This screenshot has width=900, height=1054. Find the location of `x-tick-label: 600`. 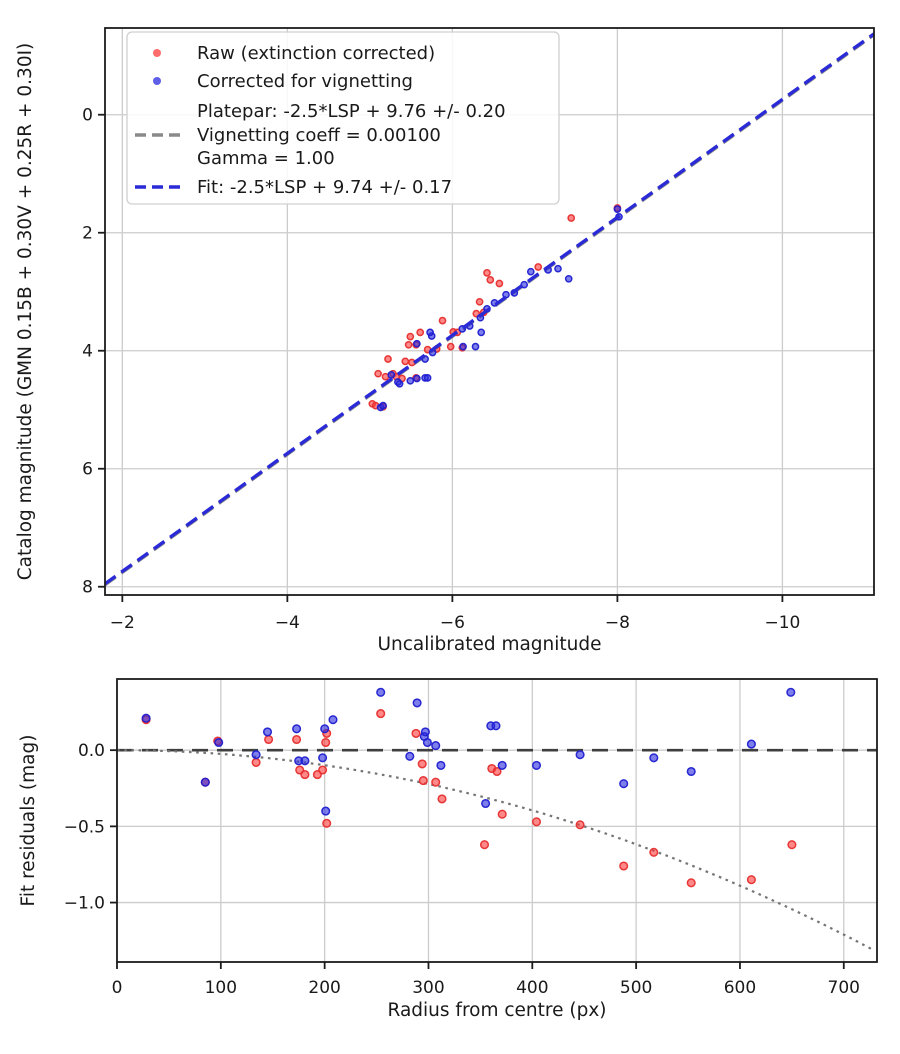

x-tick-label: 600 is located at coordinates (740, 988).